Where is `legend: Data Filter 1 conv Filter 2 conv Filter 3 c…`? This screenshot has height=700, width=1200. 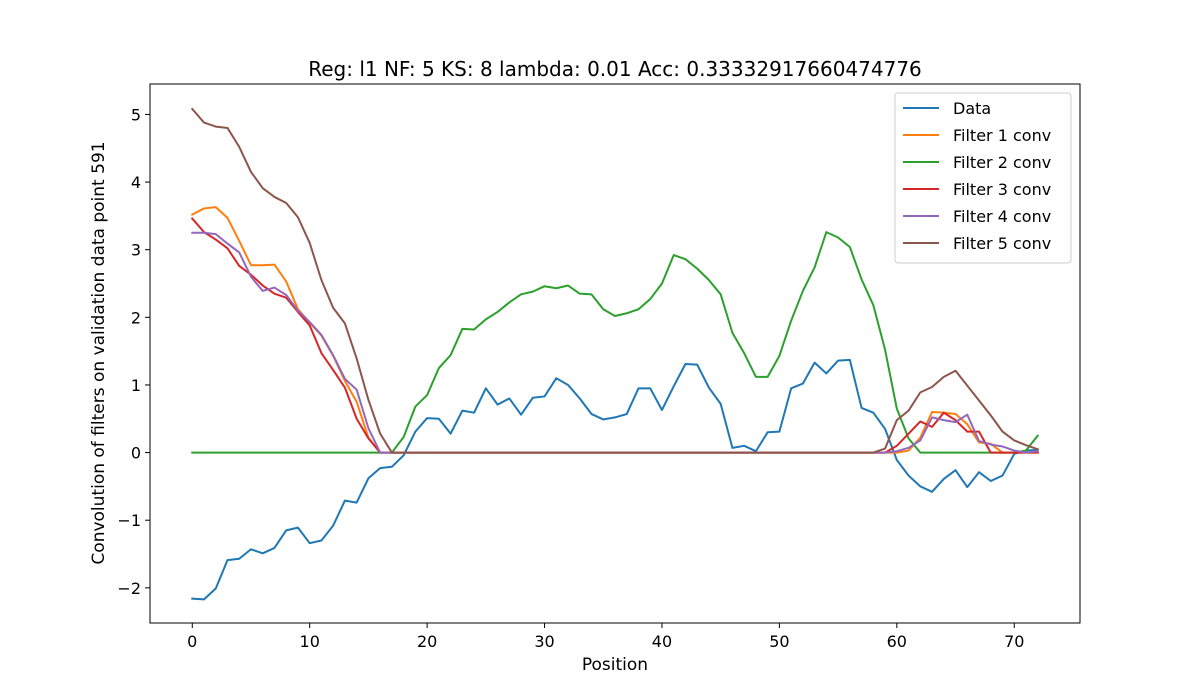
legend: Data Filter 1 conv Filter 2 conv Filter 3 c… is located at coordinates (983, 178).